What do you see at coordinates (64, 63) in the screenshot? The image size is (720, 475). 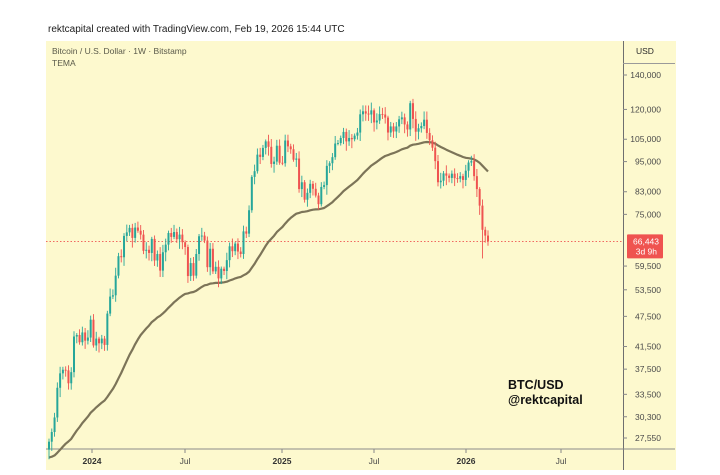 I see `indicator-legend: TEMA` at bounding box center [64, 63].